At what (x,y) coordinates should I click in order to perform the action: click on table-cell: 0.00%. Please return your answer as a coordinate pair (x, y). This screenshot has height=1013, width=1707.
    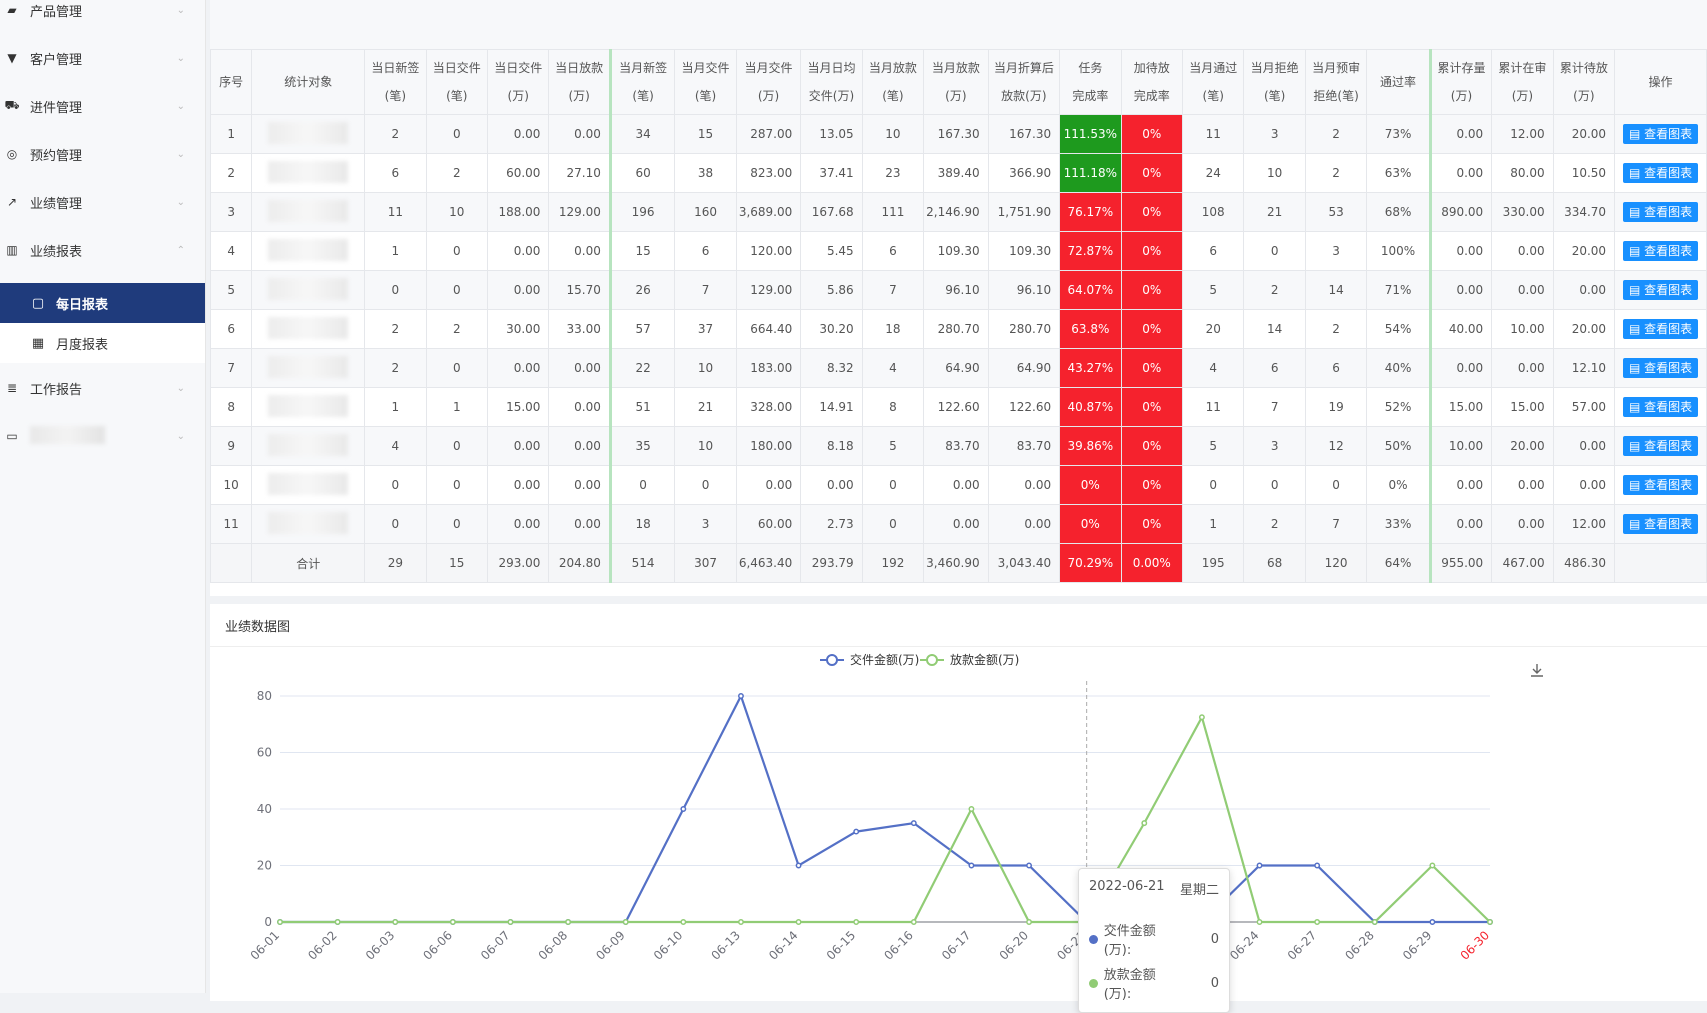
    Looking at the image, I should click on (1151, 563).